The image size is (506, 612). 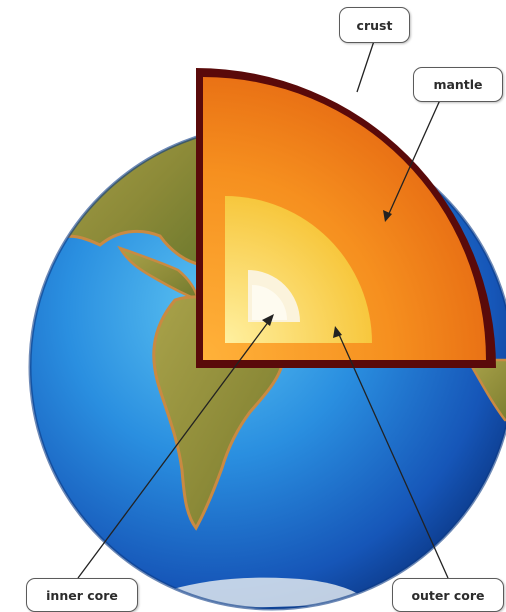 I want to click on outer-core-pointer, so click(x=392, y=454).